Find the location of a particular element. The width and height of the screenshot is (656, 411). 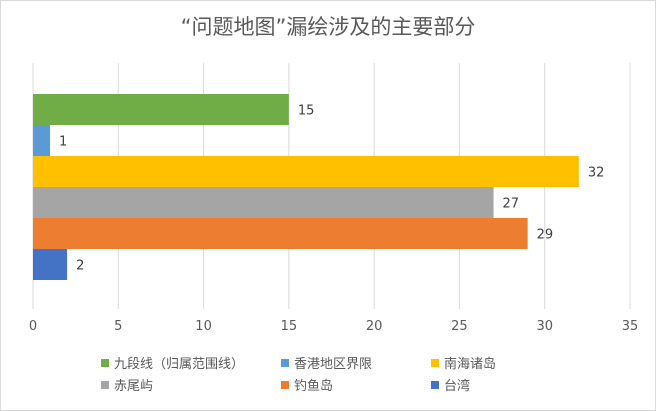

legend-label: 九段线（归属范围线） is located at coordinates (179, 364).